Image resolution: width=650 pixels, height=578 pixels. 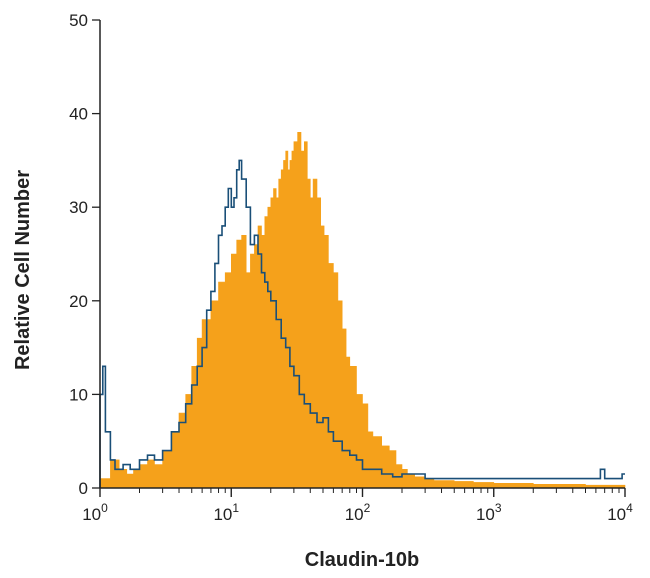 What do you see at coordinates (83, 488) in the screenshot?
I see `y-tick-label: 0` at bounding box center [83, 488].